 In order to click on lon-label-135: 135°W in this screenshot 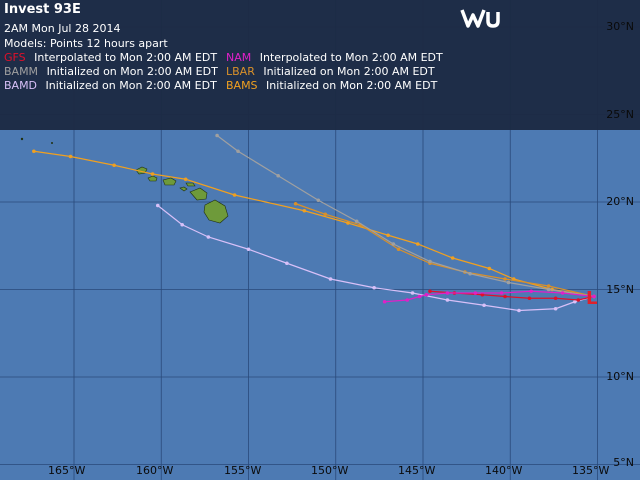, I will do `click(591, 470)`.